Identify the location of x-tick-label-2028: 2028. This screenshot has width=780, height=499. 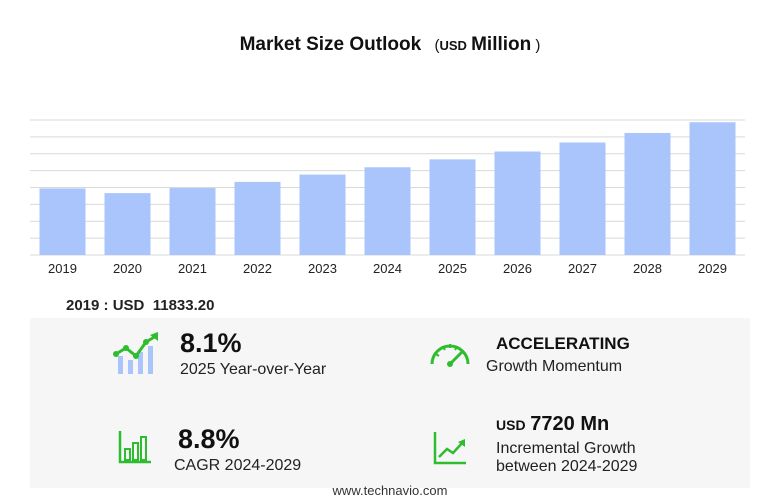
(647, 268).